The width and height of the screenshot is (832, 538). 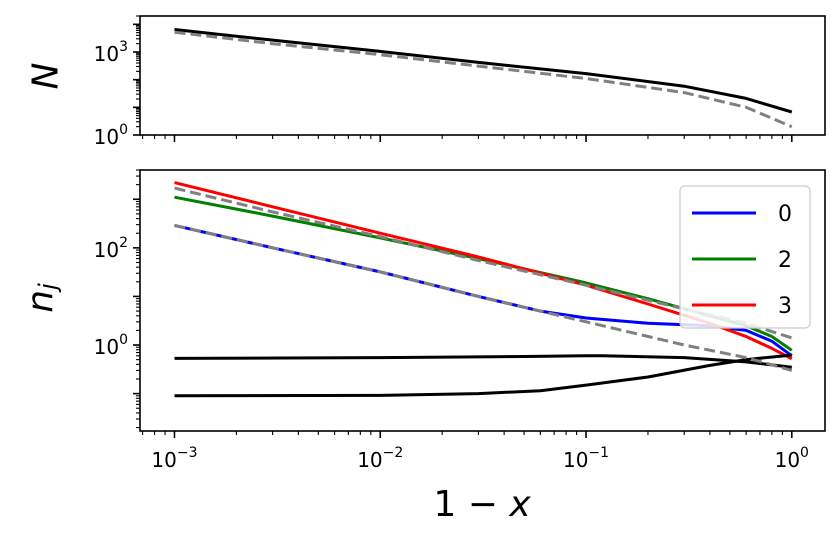 I want to click on top-ytick-label: 10³, so click(x=111, y=52).